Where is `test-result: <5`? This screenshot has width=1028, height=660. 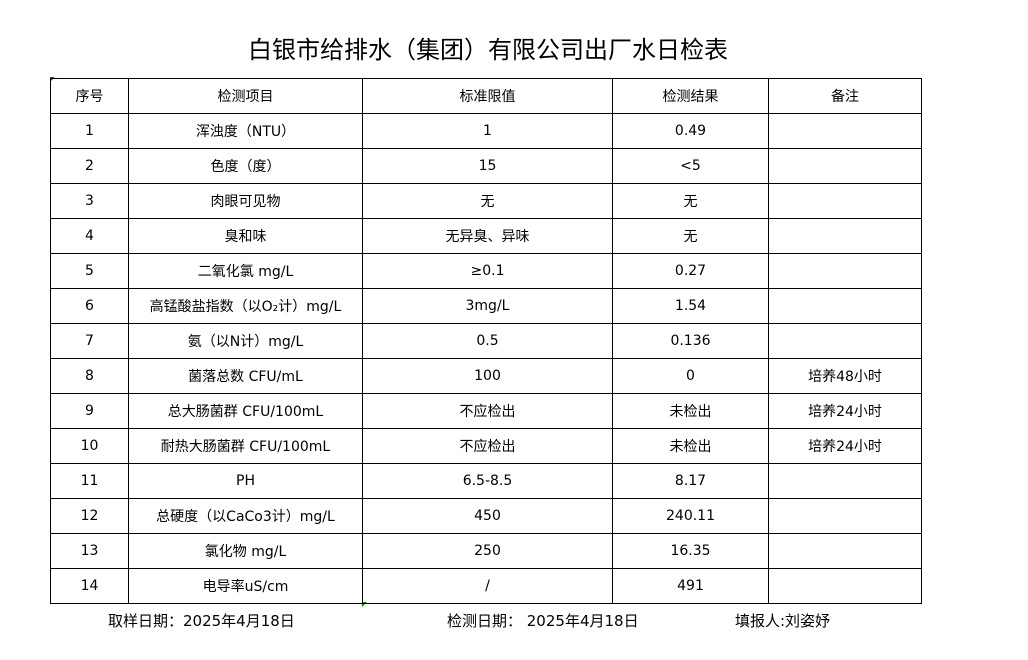
test-result: <5 is located at coordinates (690, 166).